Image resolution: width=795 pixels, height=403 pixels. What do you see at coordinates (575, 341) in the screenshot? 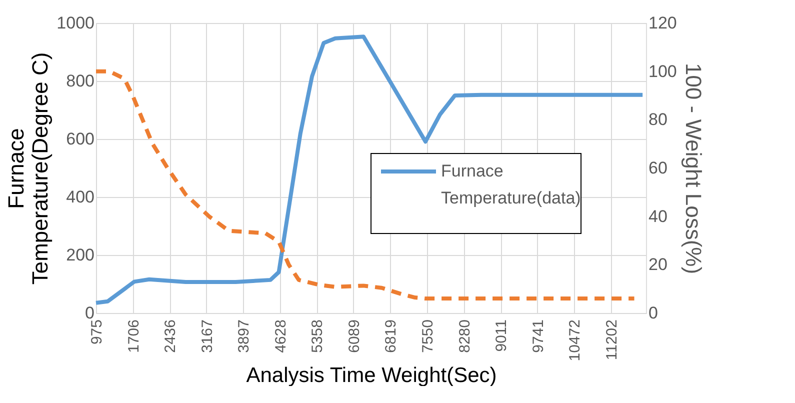
I see `x-tick-label: 10472` at bounding box center [575, 341].